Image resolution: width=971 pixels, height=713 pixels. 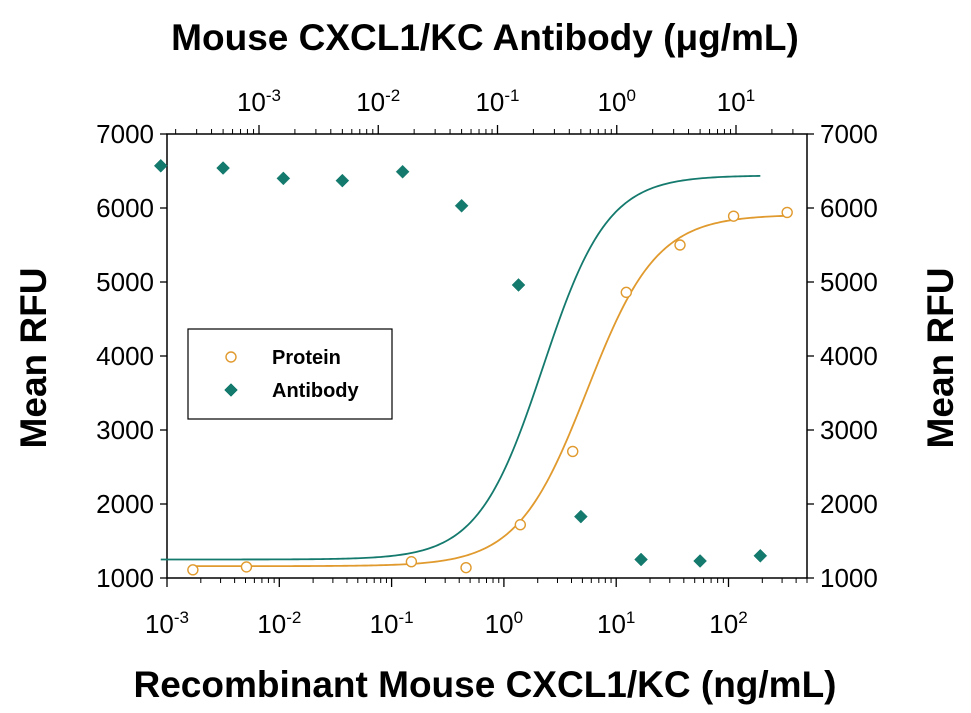 What do you see at coordinates (316, 391) in the screenshot?
I see `legend-label-antibody: Antibody` at bounding box center [316, 391].